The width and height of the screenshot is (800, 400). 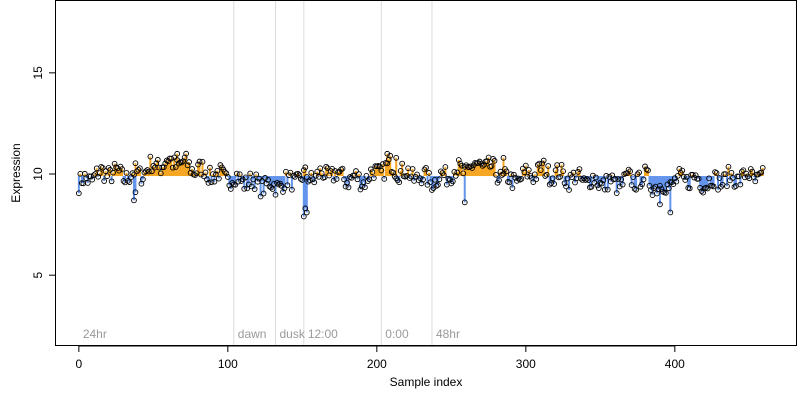 What do you see at coordinates (526, 364) in the screenshot?
I see `x-tick-label: 300` at bounding box center [526, 364].